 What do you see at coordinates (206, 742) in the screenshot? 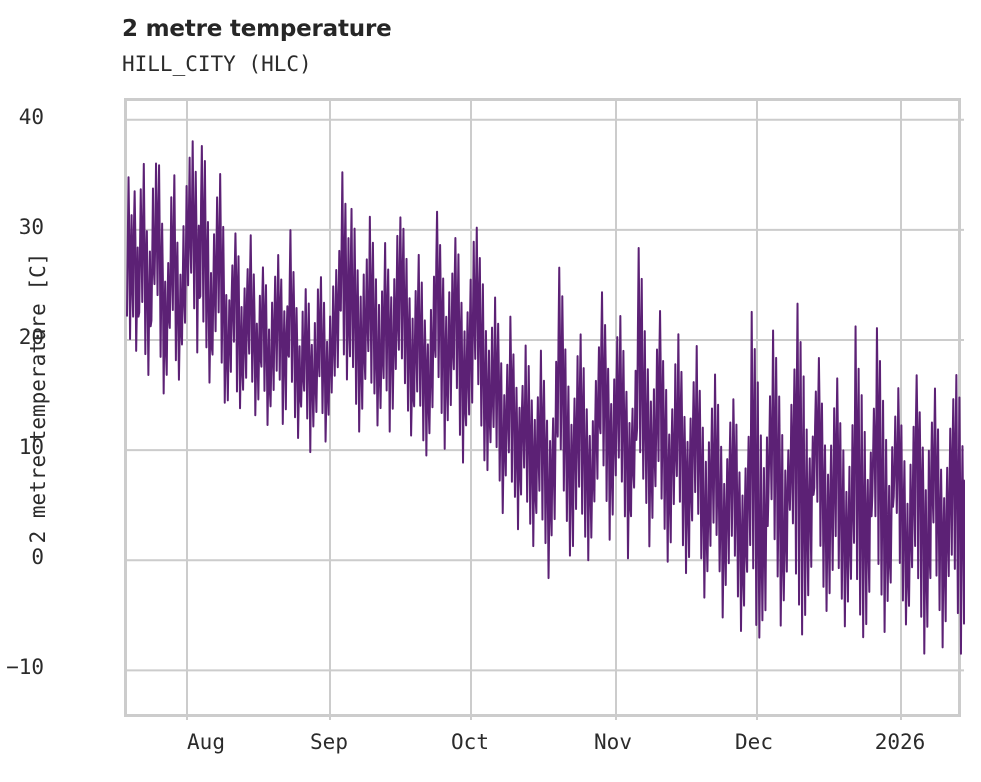
I see `x-axis-tick-label: Aug` at bounding box center [206, 742].